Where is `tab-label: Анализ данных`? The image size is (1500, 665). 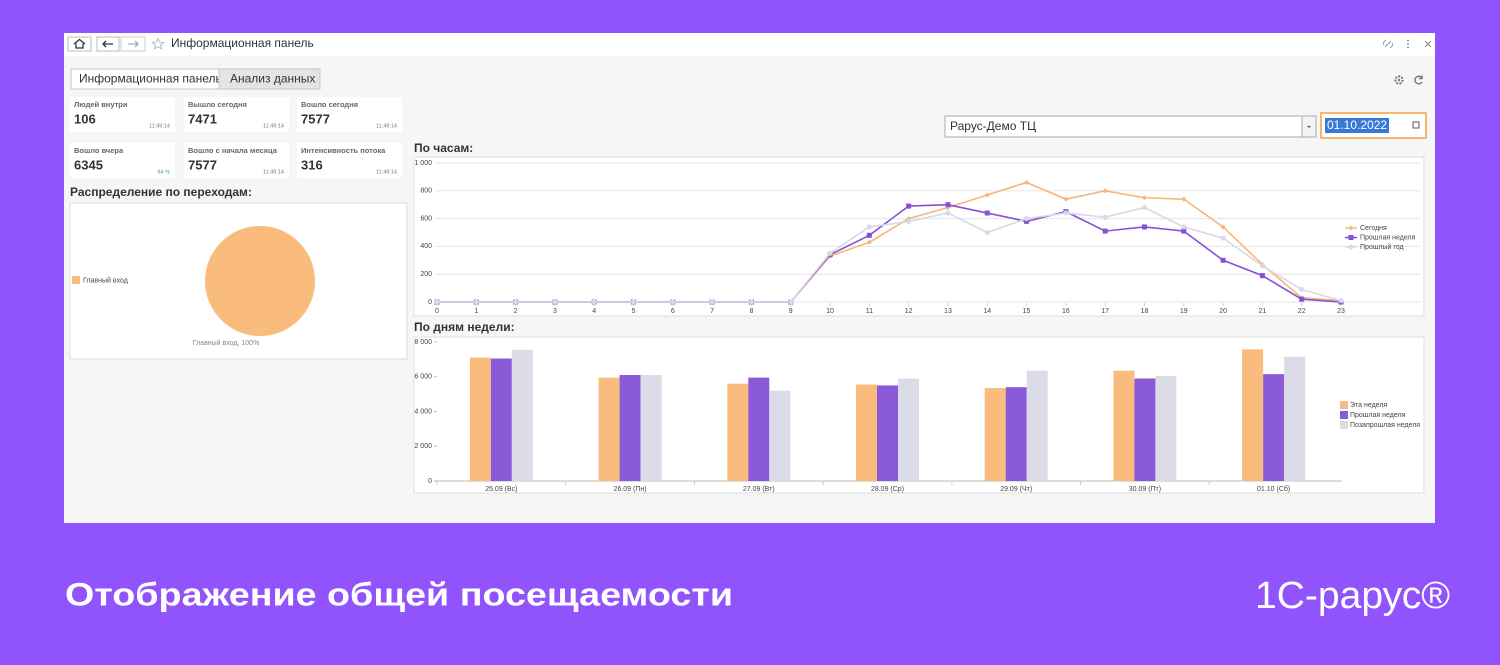
tab-label: Анализ данных is located at coordinates (272, 79).